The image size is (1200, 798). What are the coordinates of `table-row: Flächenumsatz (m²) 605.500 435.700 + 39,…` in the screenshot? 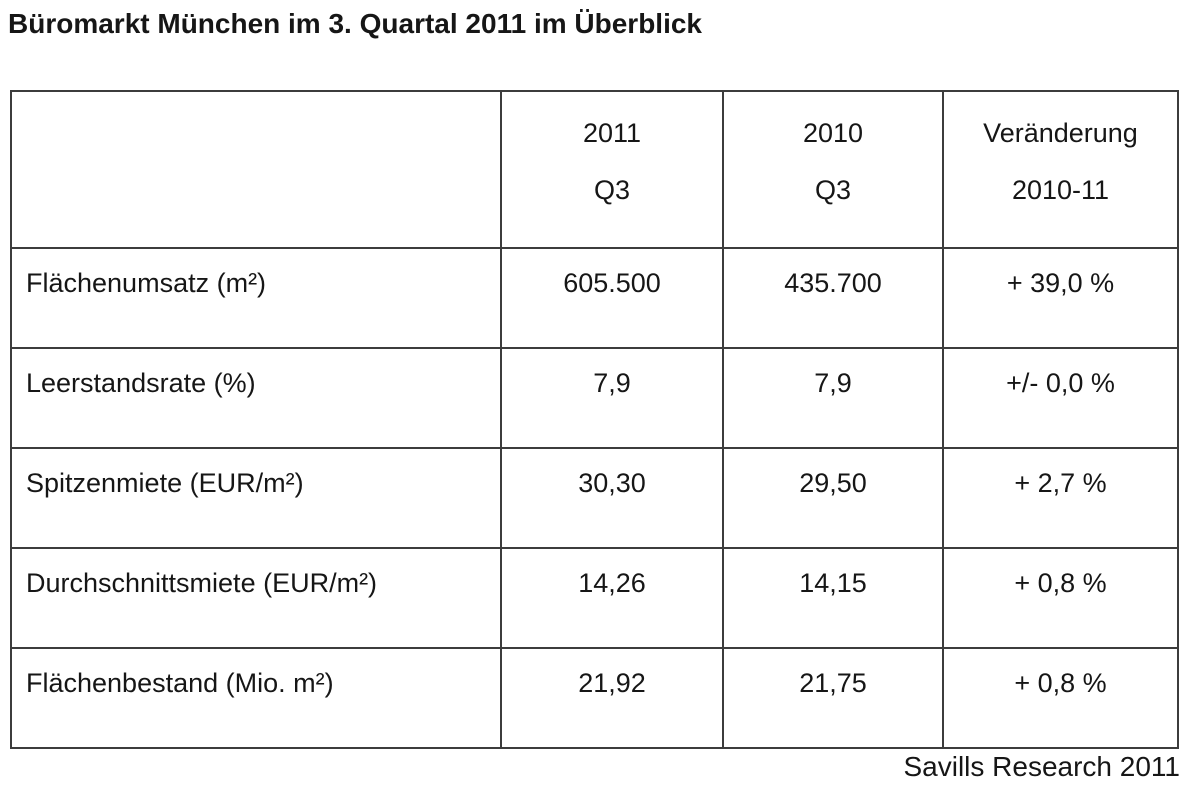 It's located at (594, 298).